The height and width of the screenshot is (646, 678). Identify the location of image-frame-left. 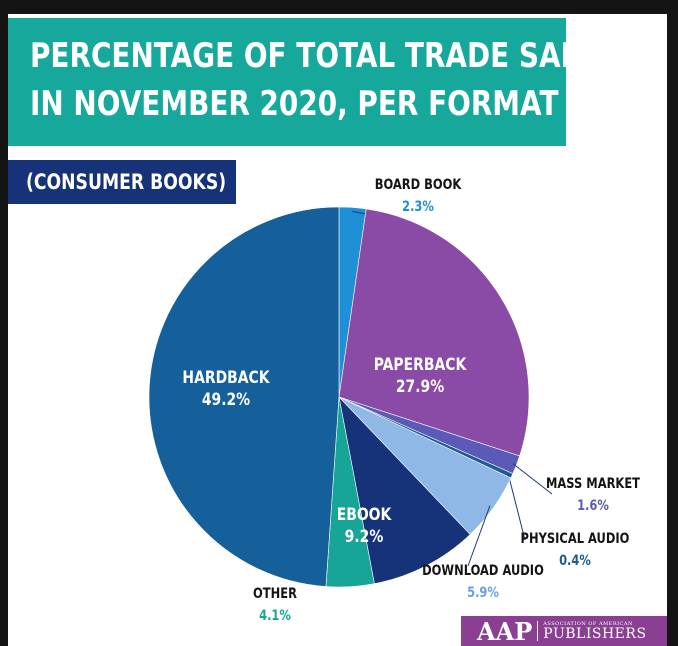
(4, 323).